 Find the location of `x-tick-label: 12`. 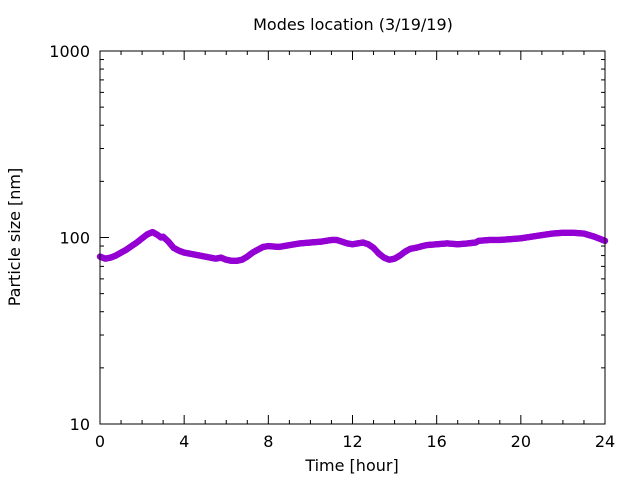

x-tick-label: 12 is located at coordinates (352, 441).